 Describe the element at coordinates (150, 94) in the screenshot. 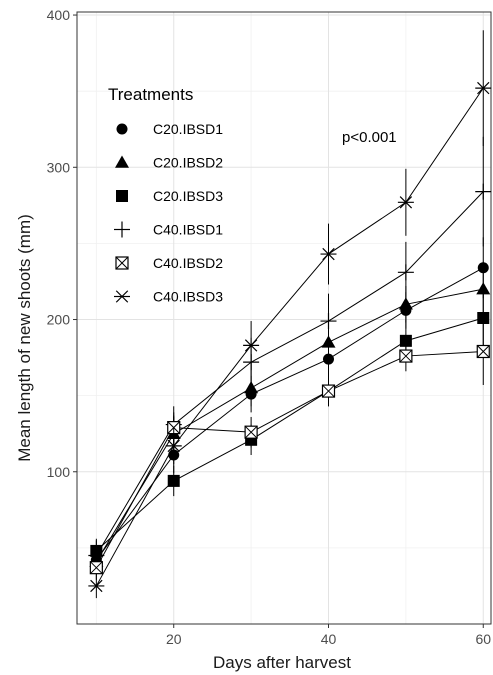

I see `legend-title: Treatments` at that location.